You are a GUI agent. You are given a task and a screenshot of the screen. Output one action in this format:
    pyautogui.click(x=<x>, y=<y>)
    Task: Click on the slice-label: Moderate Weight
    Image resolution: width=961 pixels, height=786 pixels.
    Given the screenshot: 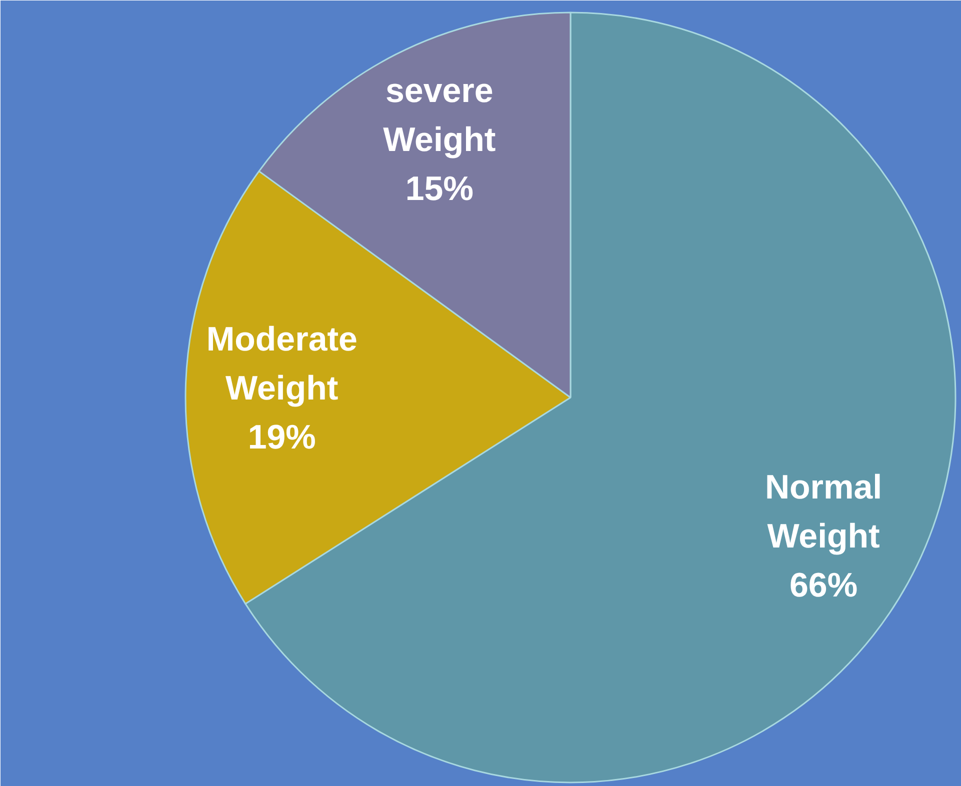 What is the action you would take?
    pyautogui.click(x=282, y=364)
    